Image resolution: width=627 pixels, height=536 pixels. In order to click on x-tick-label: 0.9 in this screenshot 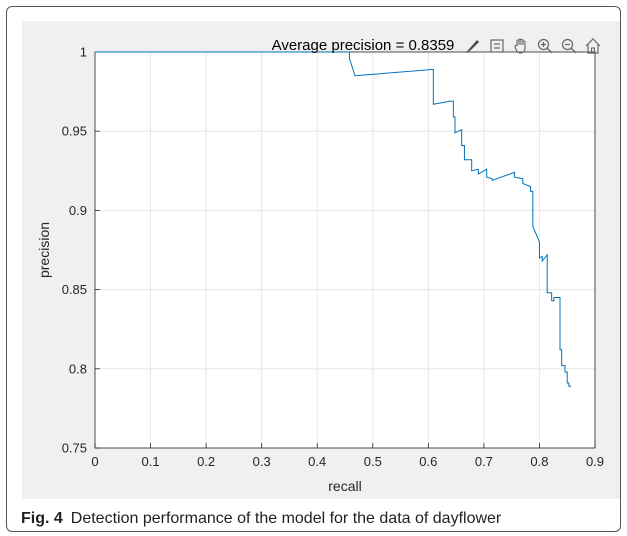, I will do `click(595, 461)`.